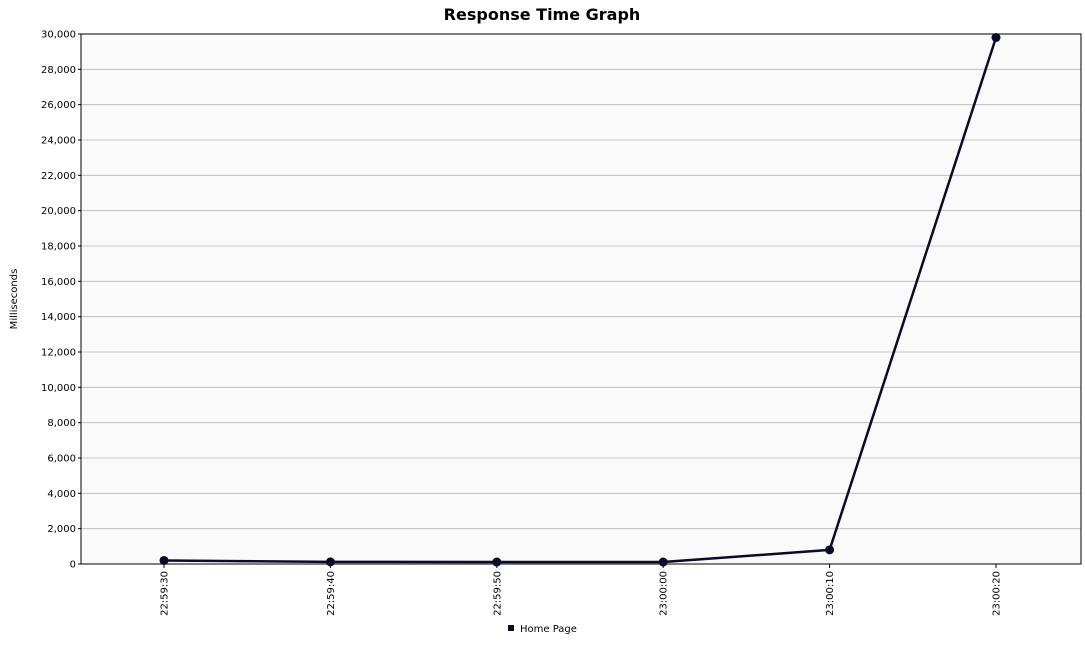  Describe the element at coordinates (58, 388) in the screenshot. I see `y-tick-label: 10,000` at that location.